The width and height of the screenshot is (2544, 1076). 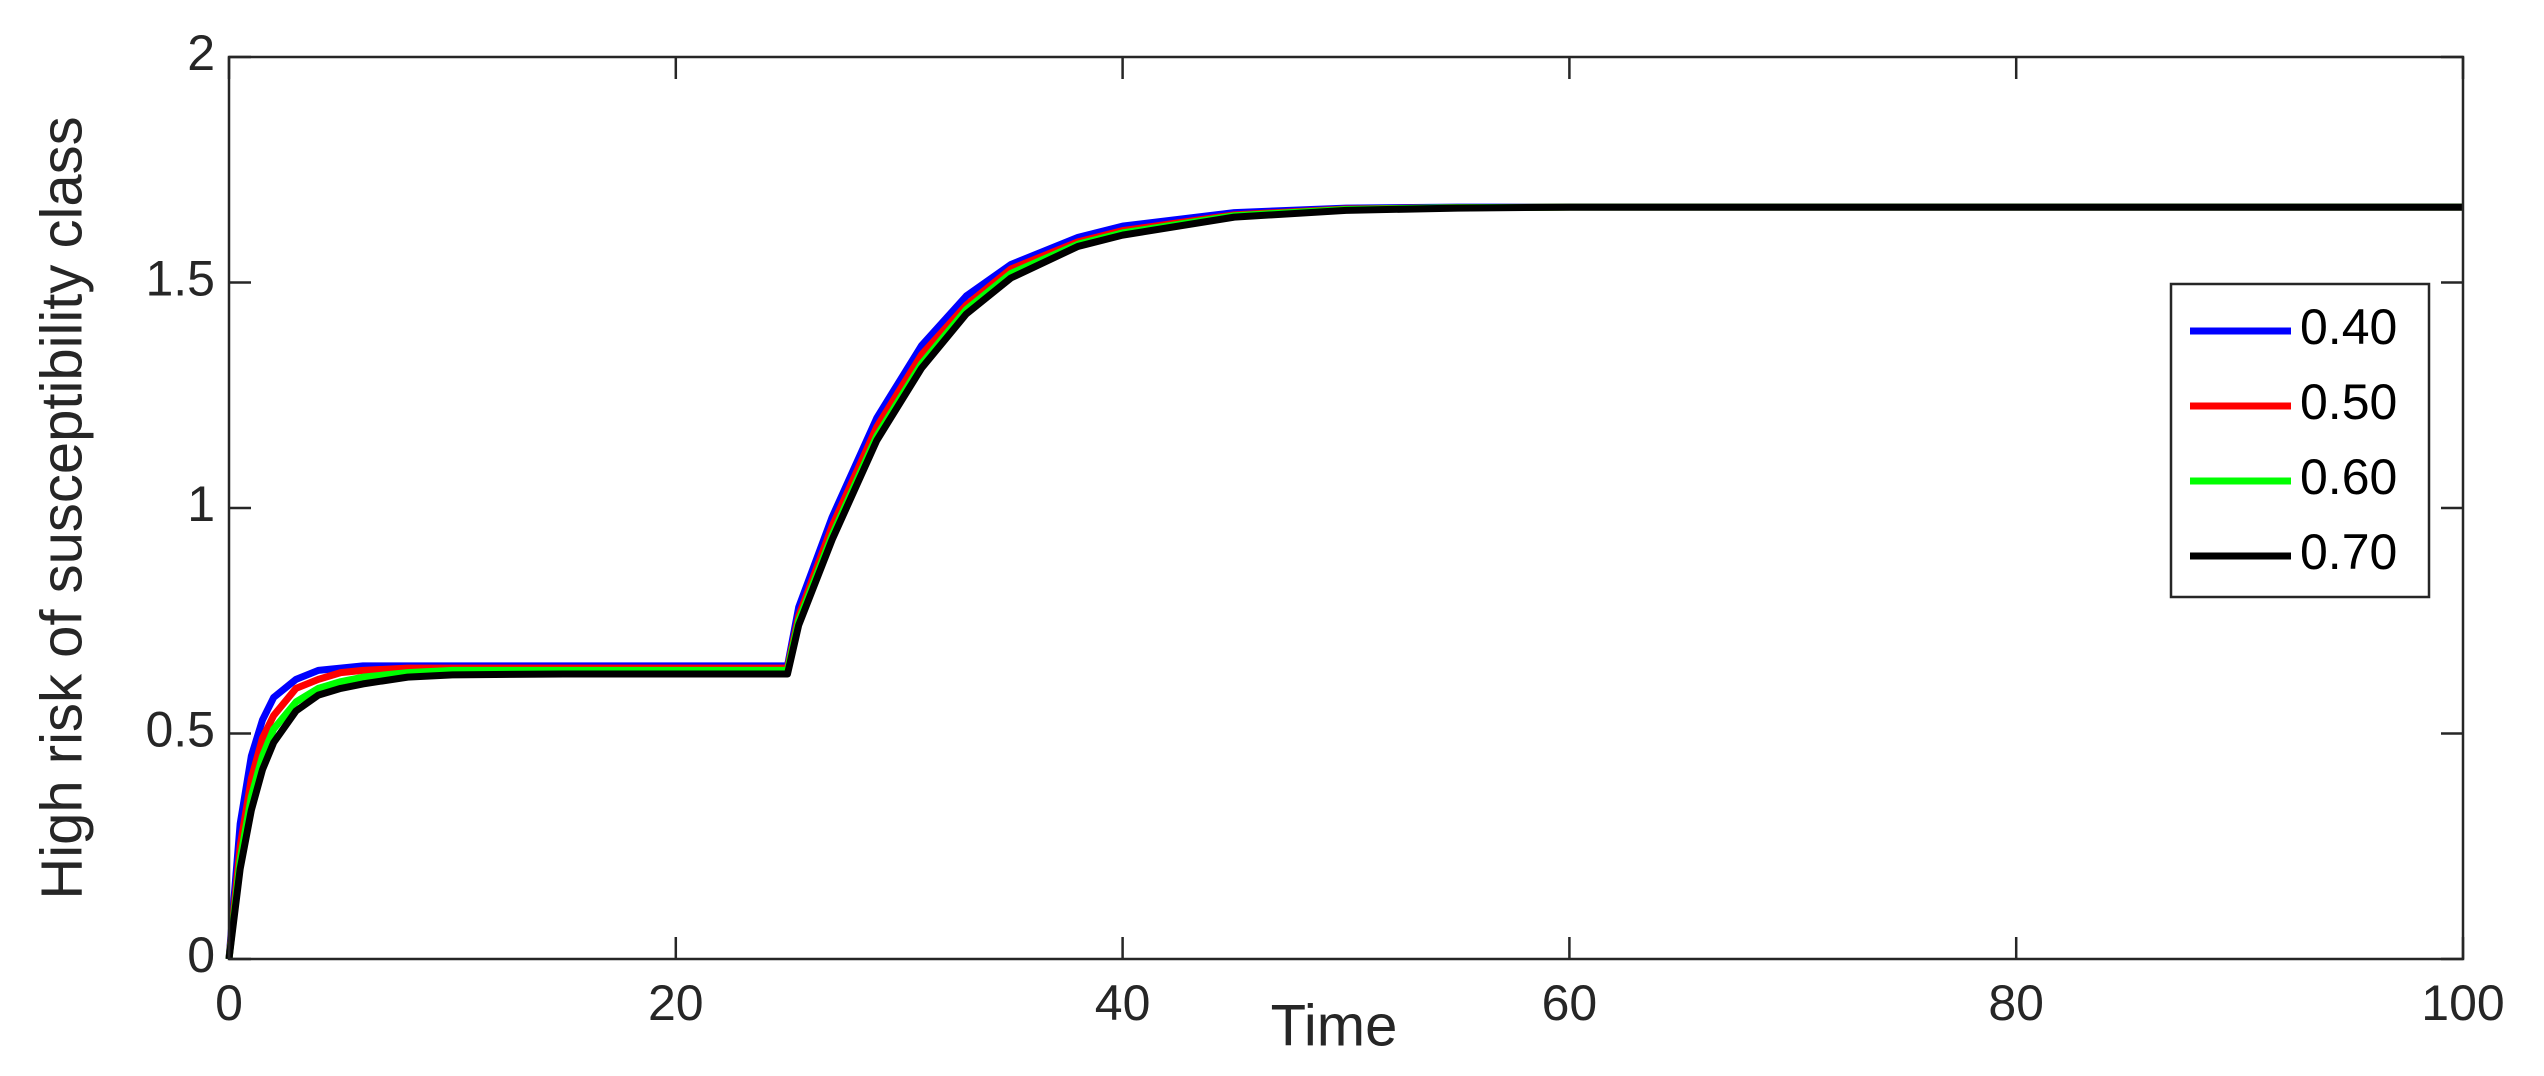 I want to click on x-tick-label: 20, so click(x=676, y=1003).